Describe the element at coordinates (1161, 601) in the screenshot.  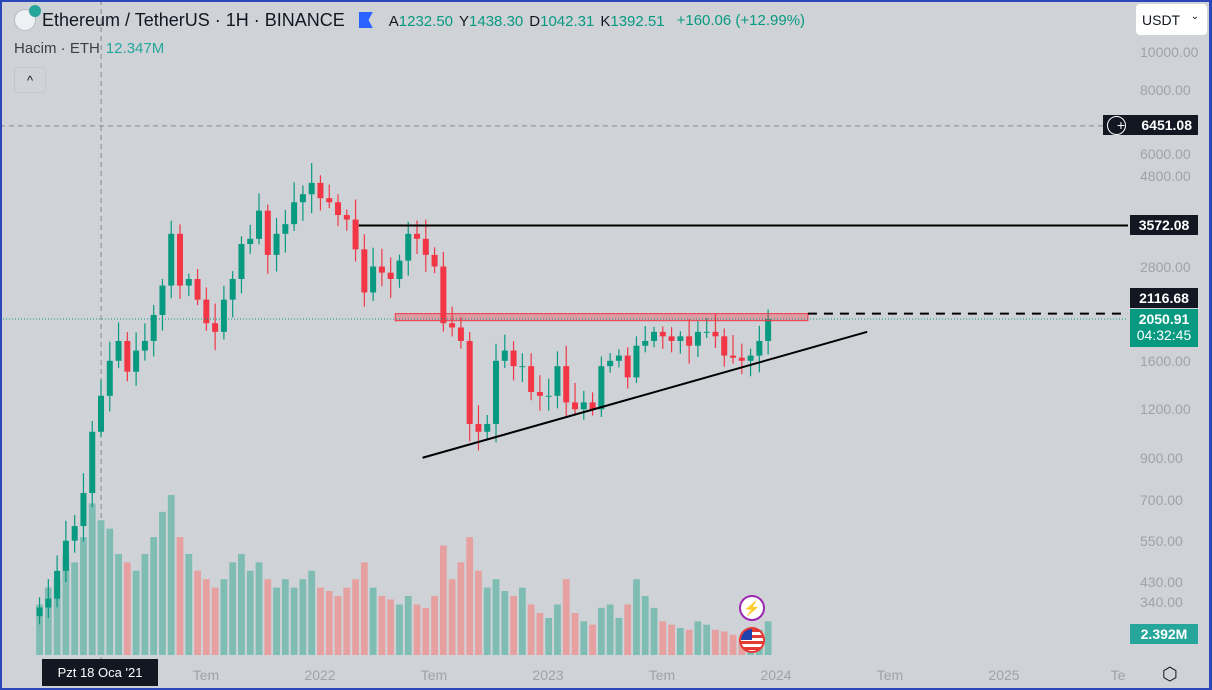
I see `price-tick: 340.00` at that location.